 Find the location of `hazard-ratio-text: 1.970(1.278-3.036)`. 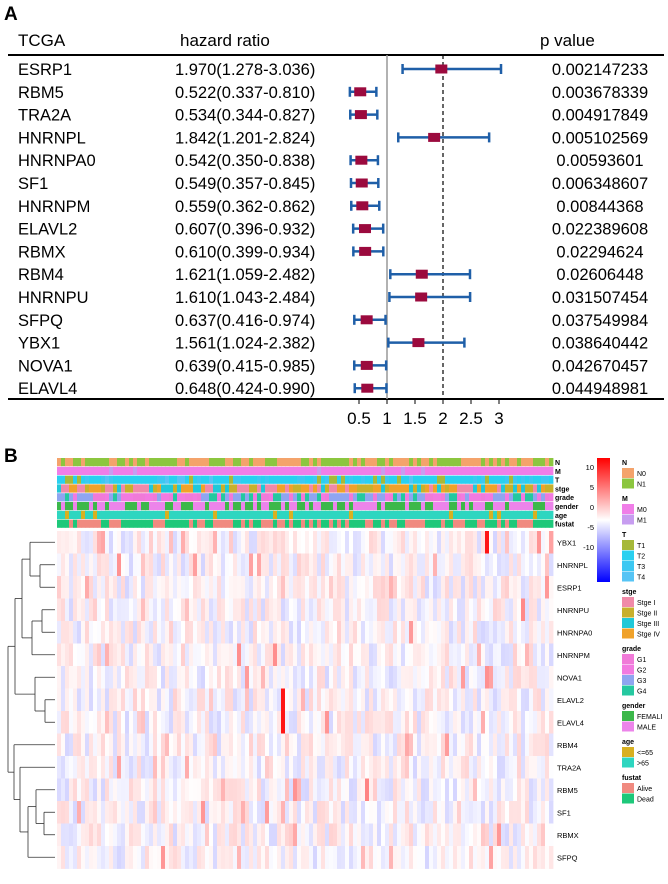

hazard-ratio-text: 1.970(1.278-3.036) is located at coordinates (245, 70).